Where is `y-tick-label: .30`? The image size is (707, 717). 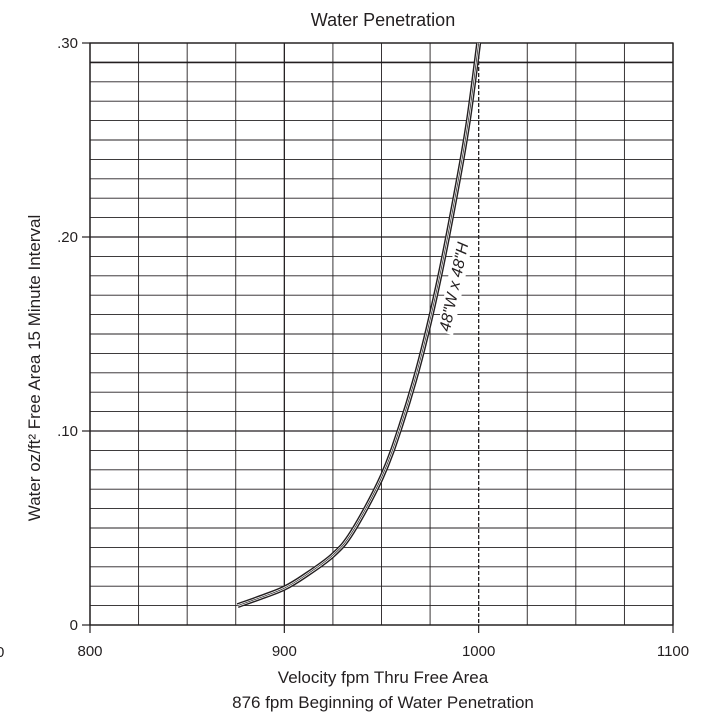 y-tick-label: .30 is located at coordinates (67, 43).